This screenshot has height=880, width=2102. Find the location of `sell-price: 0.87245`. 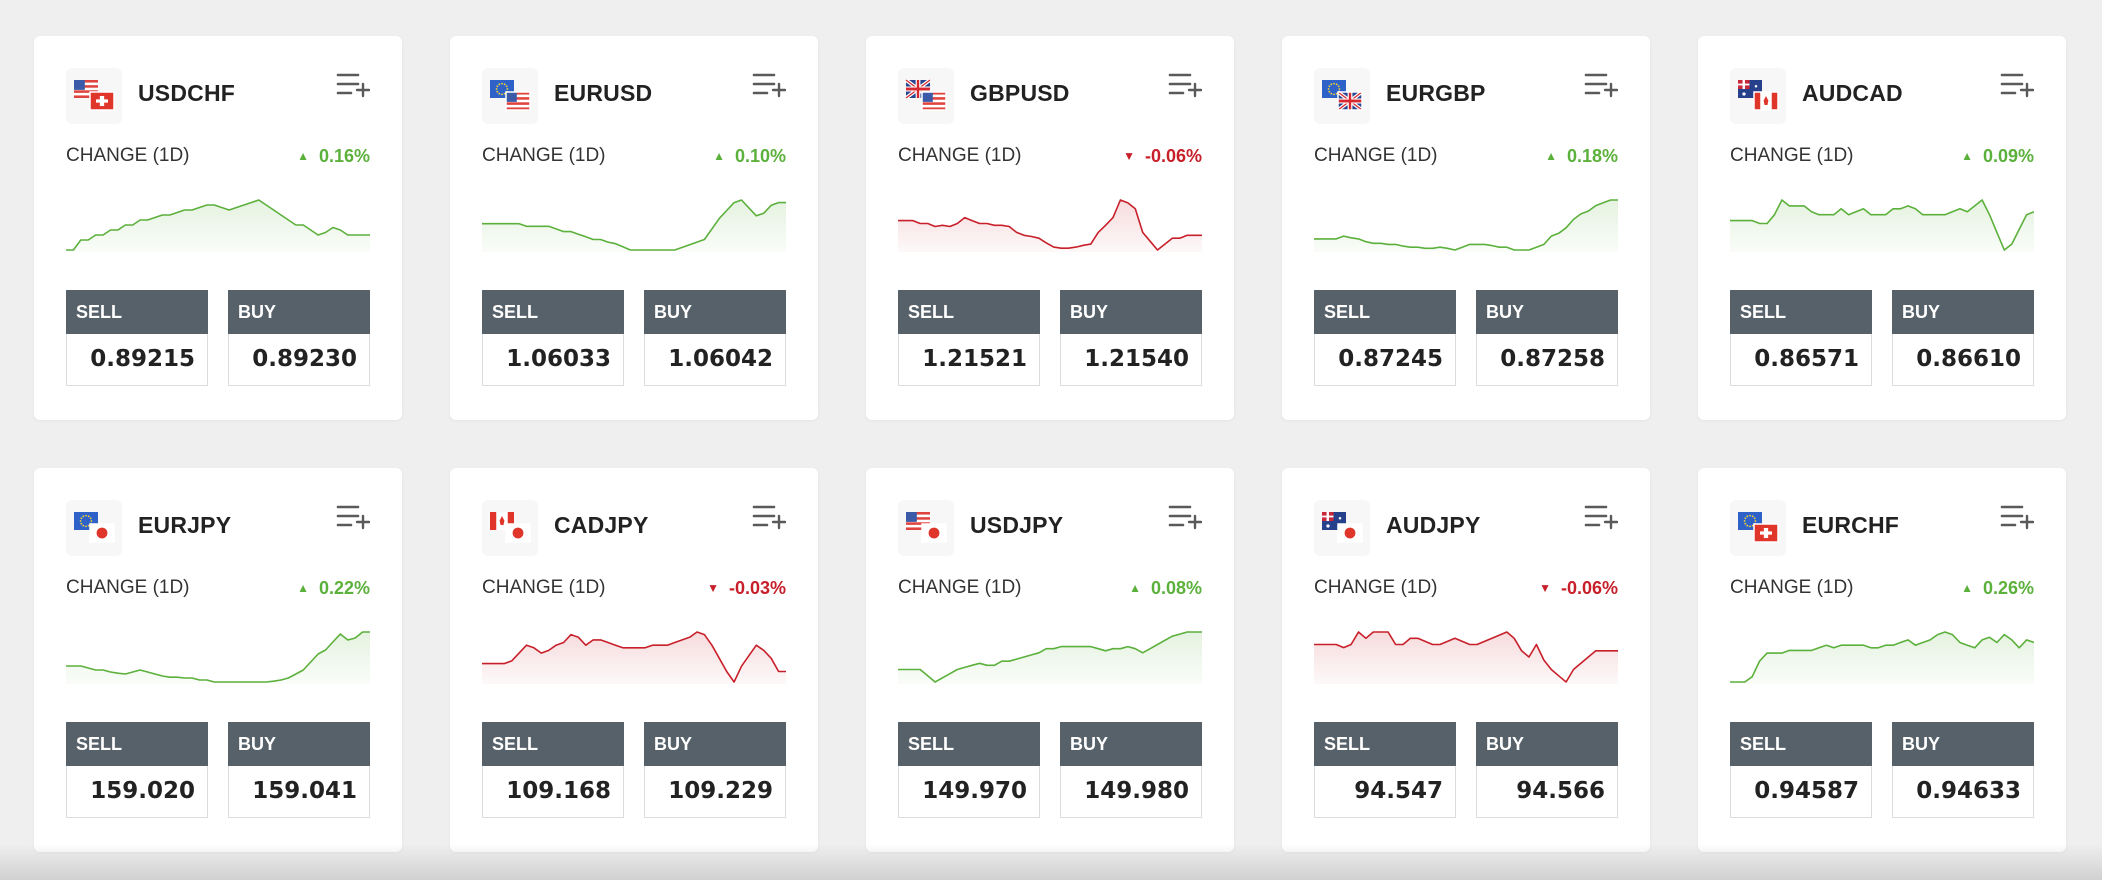

sell-price: 0.87245 is located at coordinates (1385, 360).